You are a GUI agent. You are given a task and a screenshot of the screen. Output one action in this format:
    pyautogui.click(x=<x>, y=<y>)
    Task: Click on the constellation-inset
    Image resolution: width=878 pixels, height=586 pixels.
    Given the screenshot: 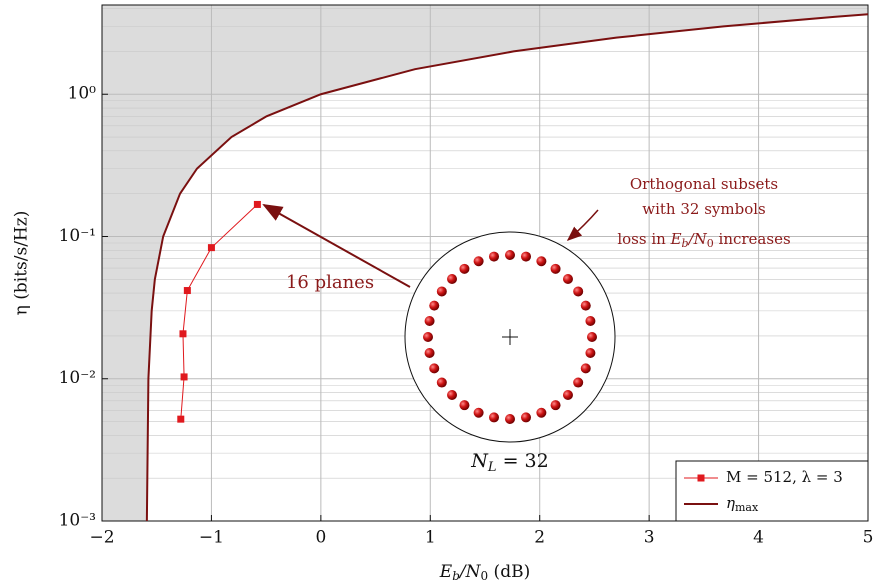 What is the action you would take?
    pyautogui.click(x=510, y=337)
    